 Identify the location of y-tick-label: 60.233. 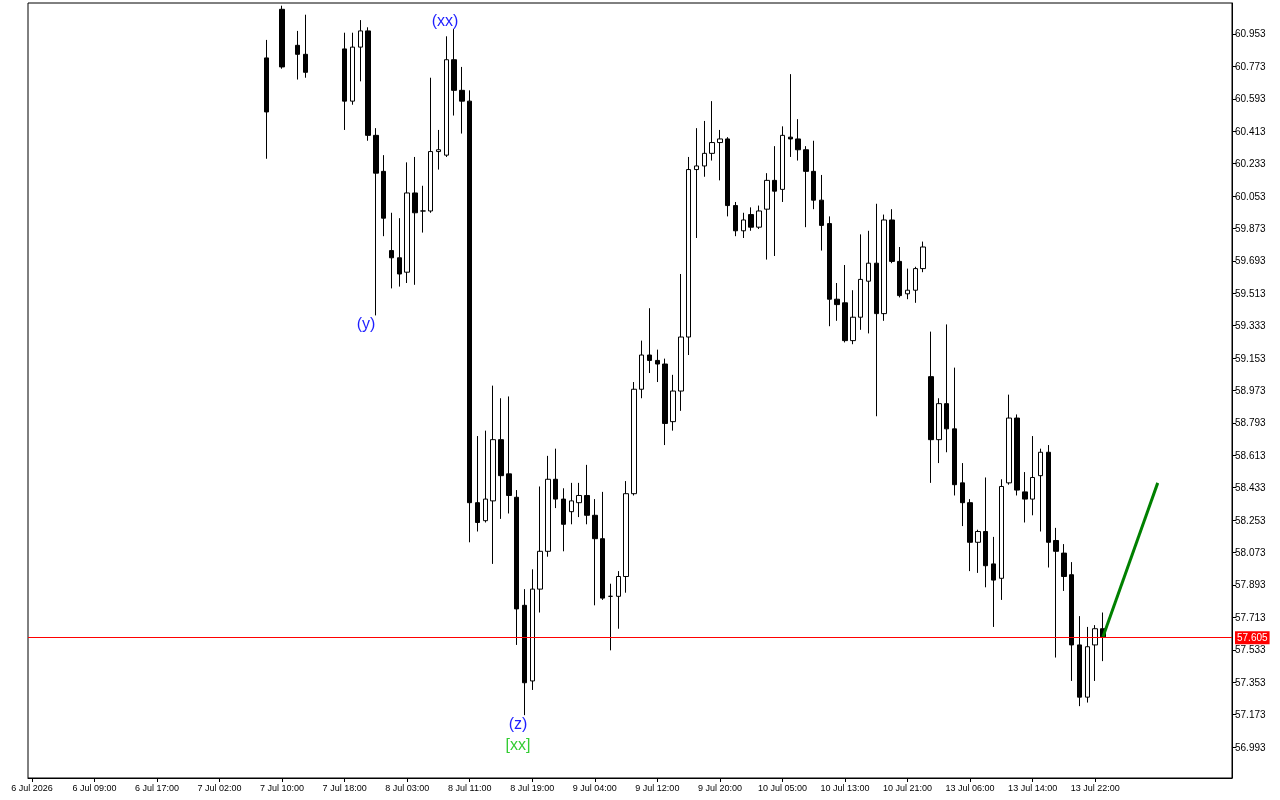
(1251, 164).